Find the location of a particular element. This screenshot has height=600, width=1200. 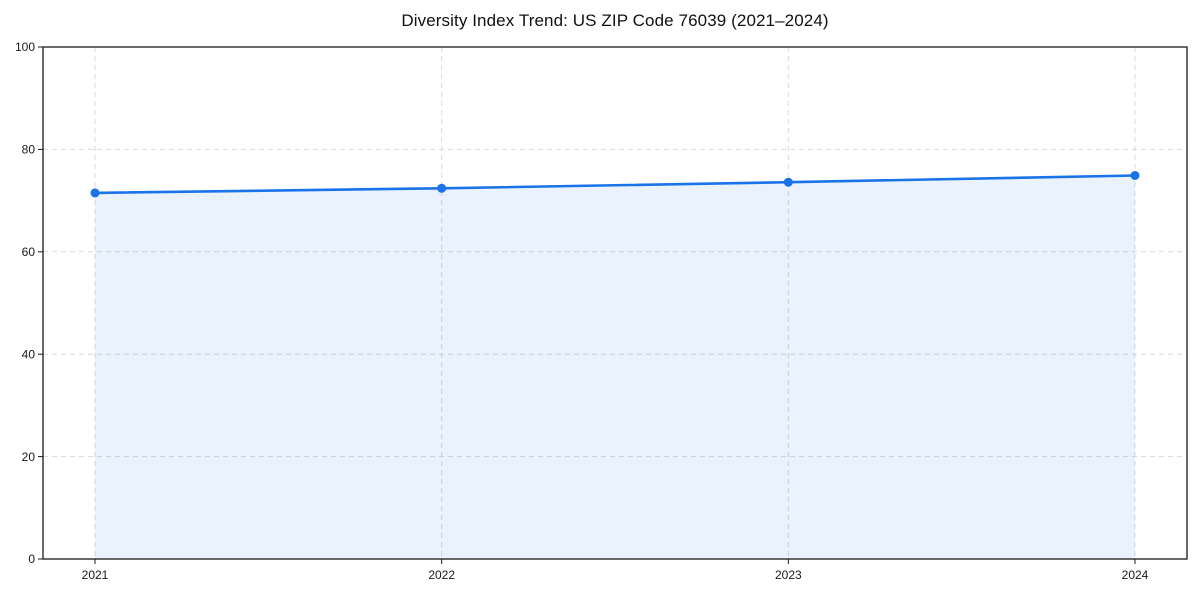

y-tick-label-40: 40 is located at coordinates (29, 354).